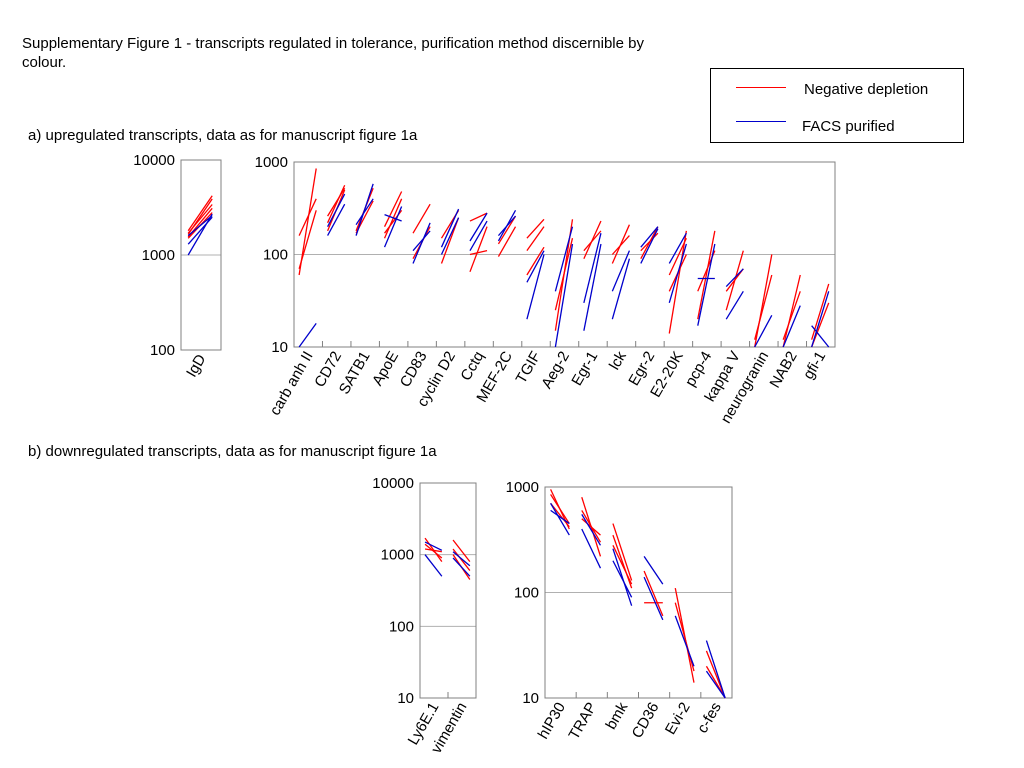  What do you see at coordinates (848, 126) in the screenshot?
I see `legend-label-facs-purified: FACS purified` at bounding box center [848, 126].